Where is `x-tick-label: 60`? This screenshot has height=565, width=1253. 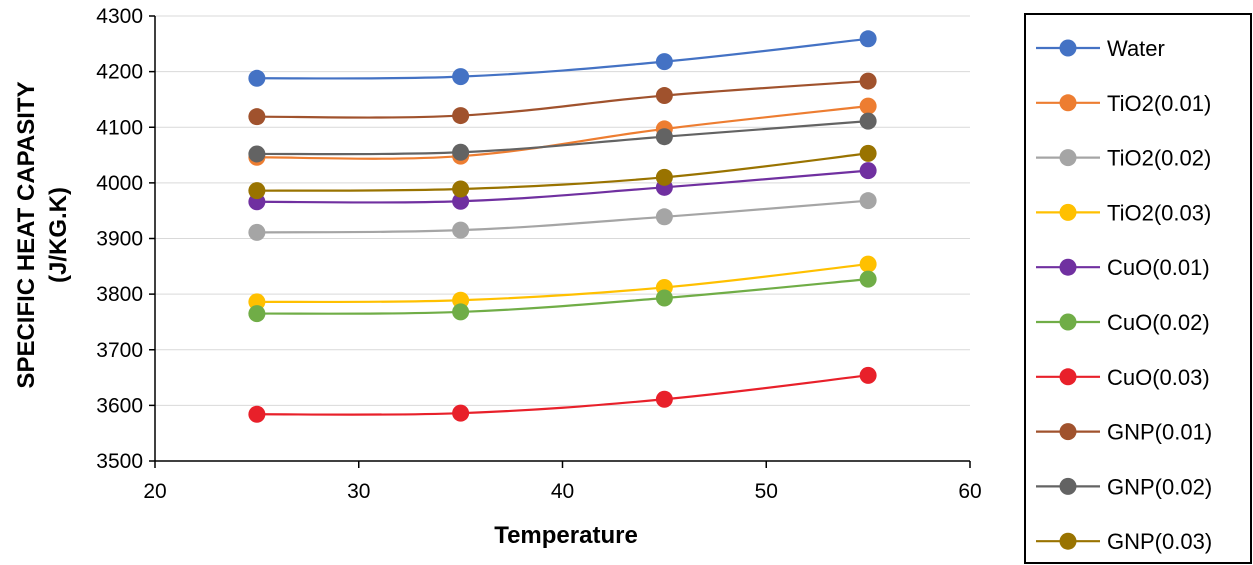 x-tick-label: 60 is located at coordinates (969, 491).